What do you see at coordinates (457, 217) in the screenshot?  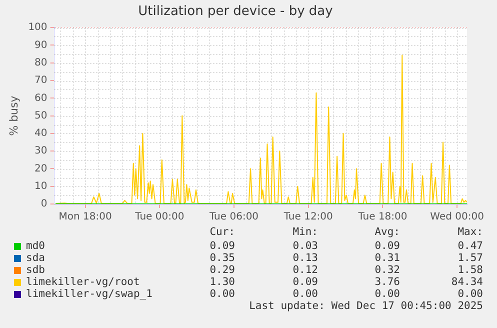 I see `x-tick-label: Wed 00:00` at bounding box center [457, 217].